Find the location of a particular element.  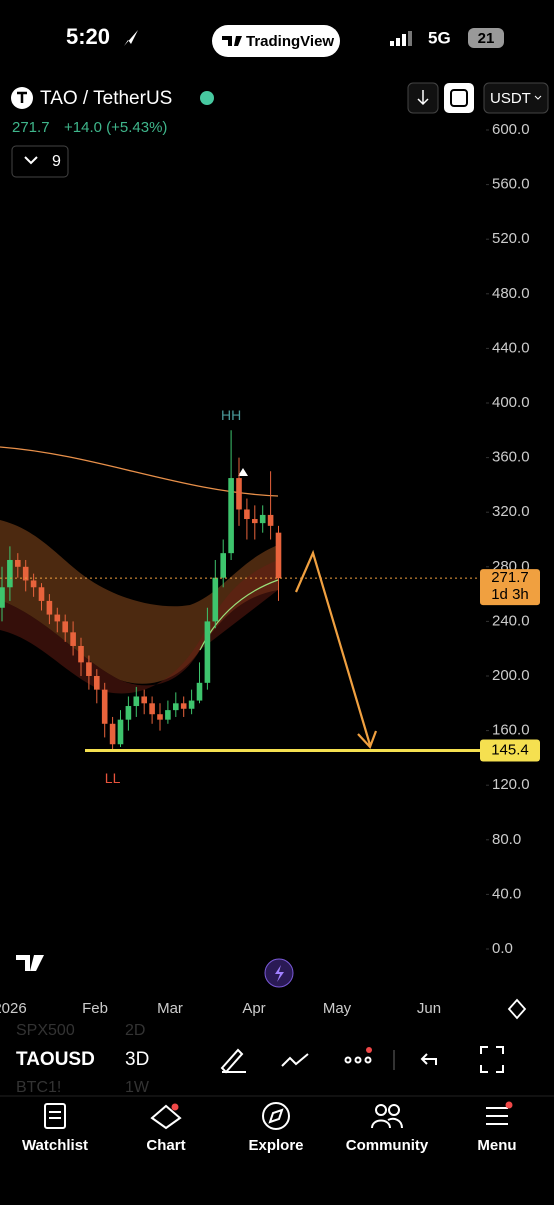

y-tick-label: 600.0 is located at coordinates (511, 129).